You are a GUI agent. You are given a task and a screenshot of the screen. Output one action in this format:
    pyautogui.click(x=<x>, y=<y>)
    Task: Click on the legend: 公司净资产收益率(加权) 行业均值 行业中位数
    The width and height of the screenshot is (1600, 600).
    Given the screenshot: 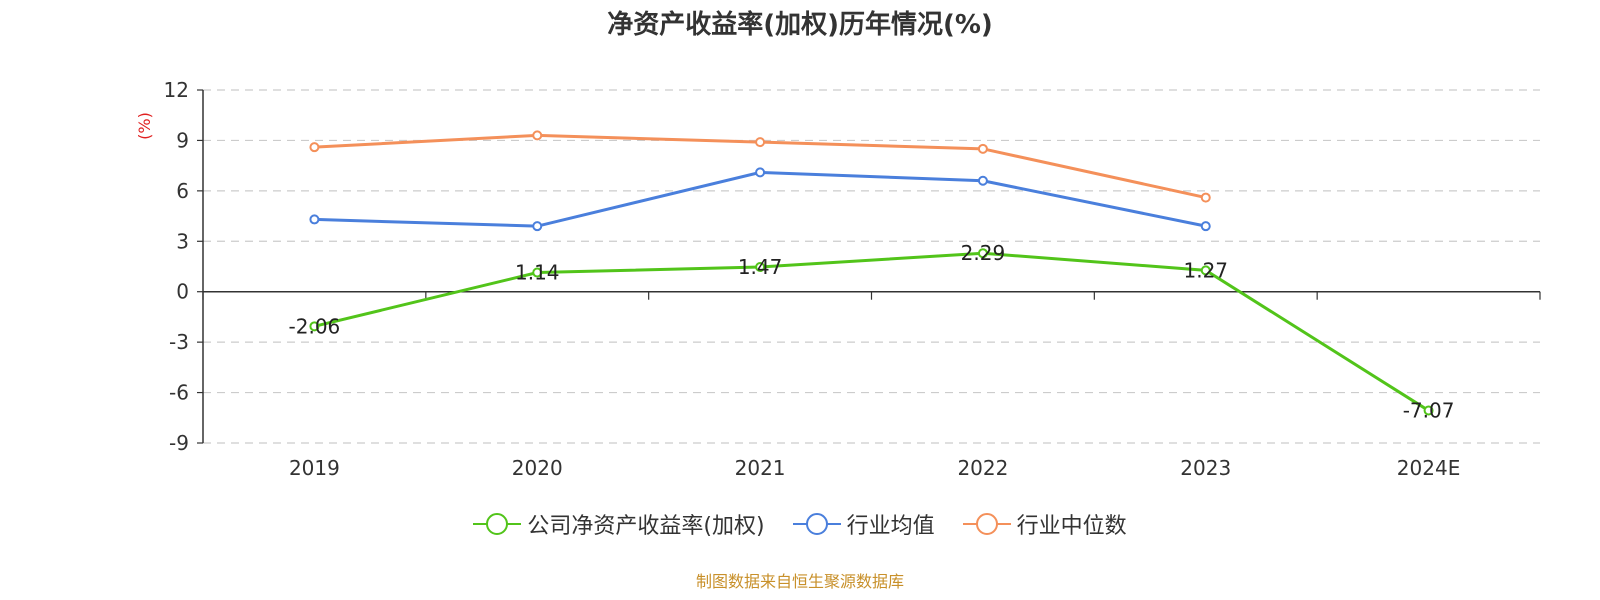 What is the action you would take?
    pyautogui.click(x=800, y=524)
    